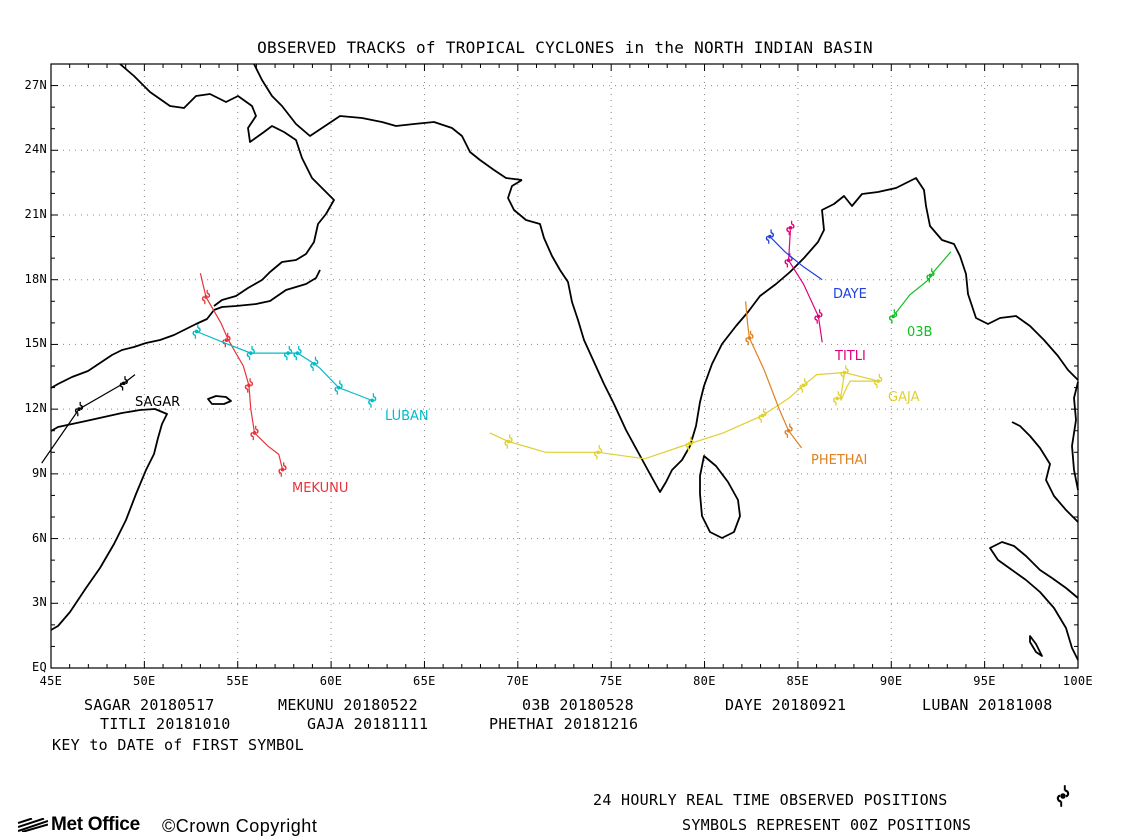  What do you see at coordinates (720, 497) in the screenshot?
I see `coastline-sri-lanka` at bounding box center [720, 497].